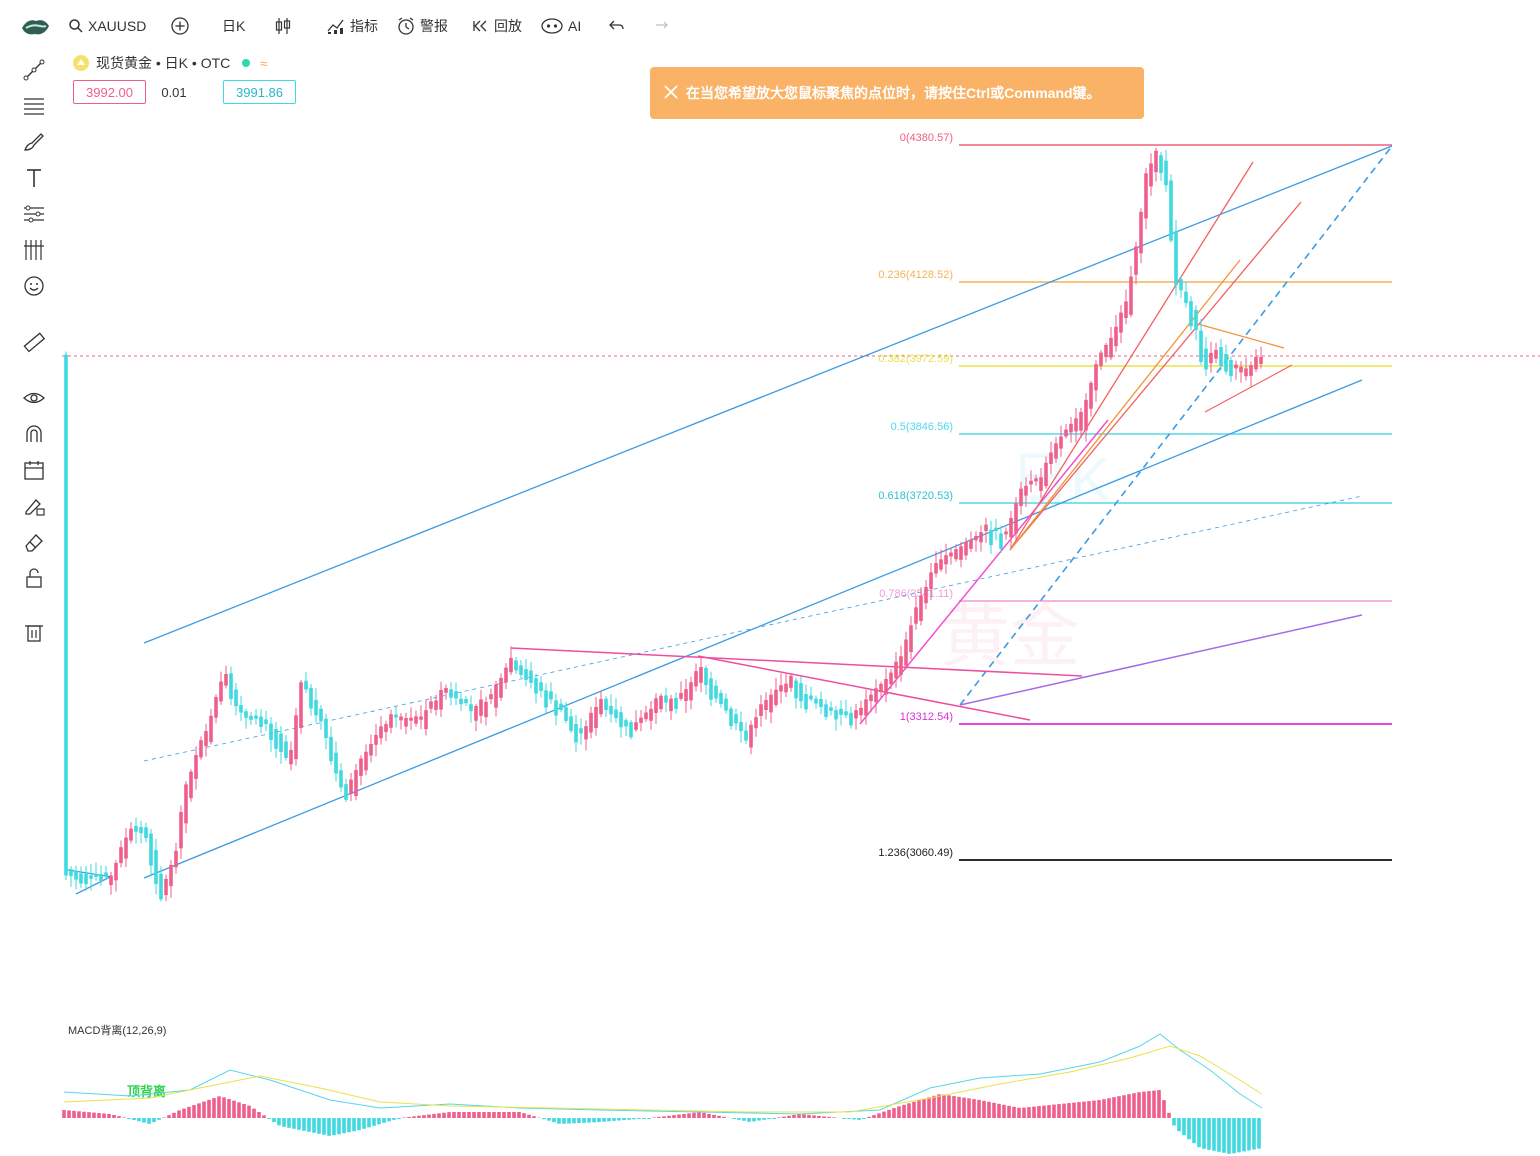 This screenshot has width=1540, height=1156. Describe the element at coordinates (560, 26) in the screenshot. I see `ai-button: AI` at that location.